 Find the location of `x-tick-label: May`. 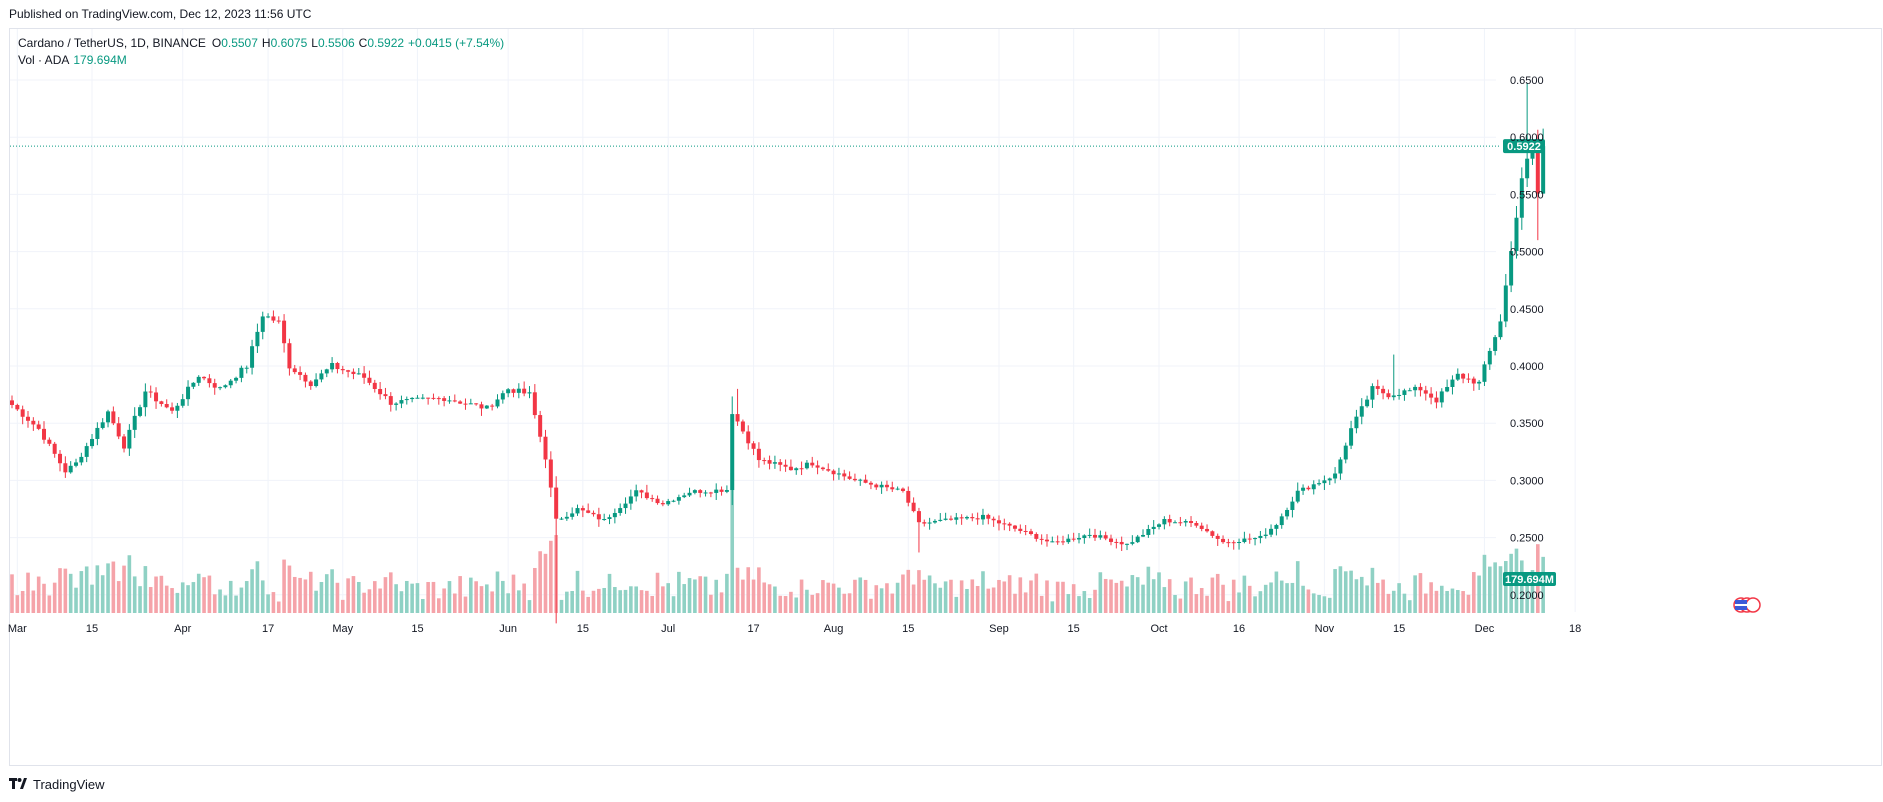

x-tick-label: May is located at coordinates (342, 629).